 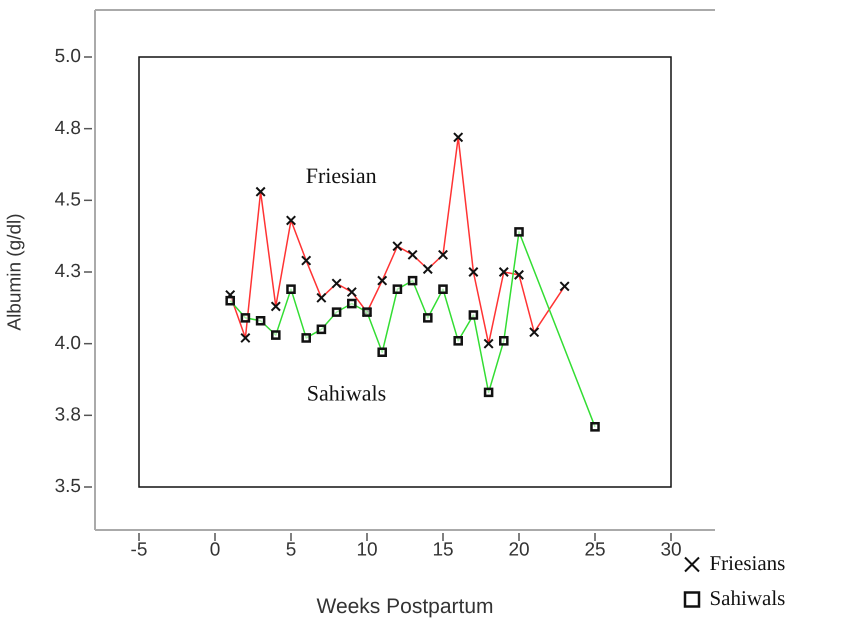 I want to click on annotation: Friesian, so click(x=341, y=175).